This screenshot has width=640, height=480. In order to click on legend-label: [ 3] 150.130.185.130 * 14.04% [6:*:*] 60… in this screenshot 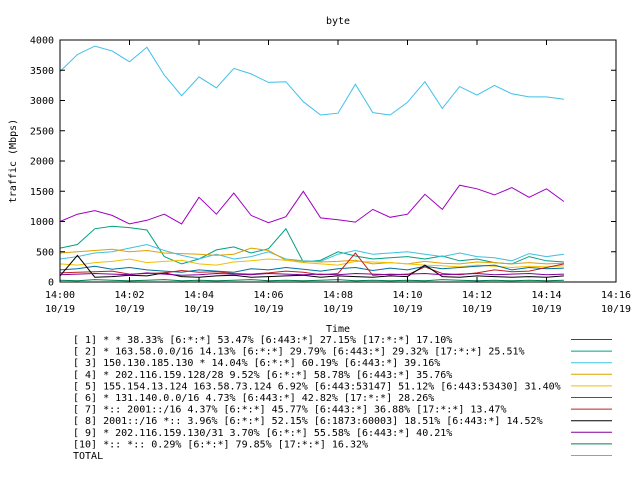, I will do `click(256, 363)`.